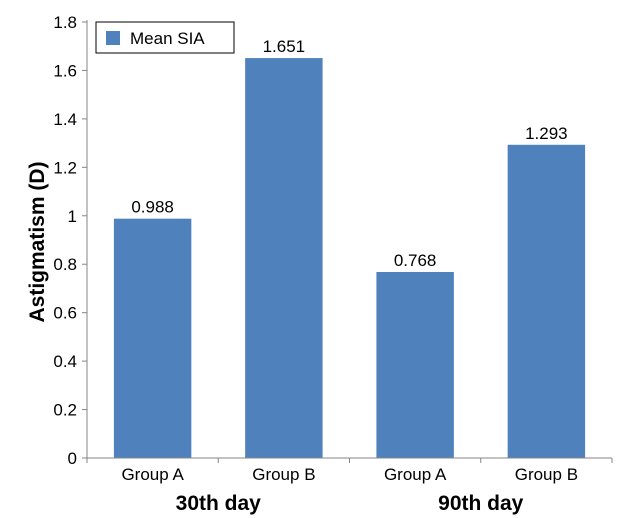  What do you see at coordinates (113, 38) in the screenshot?
I see `legend-swatch` at bounding box center [113, 38].